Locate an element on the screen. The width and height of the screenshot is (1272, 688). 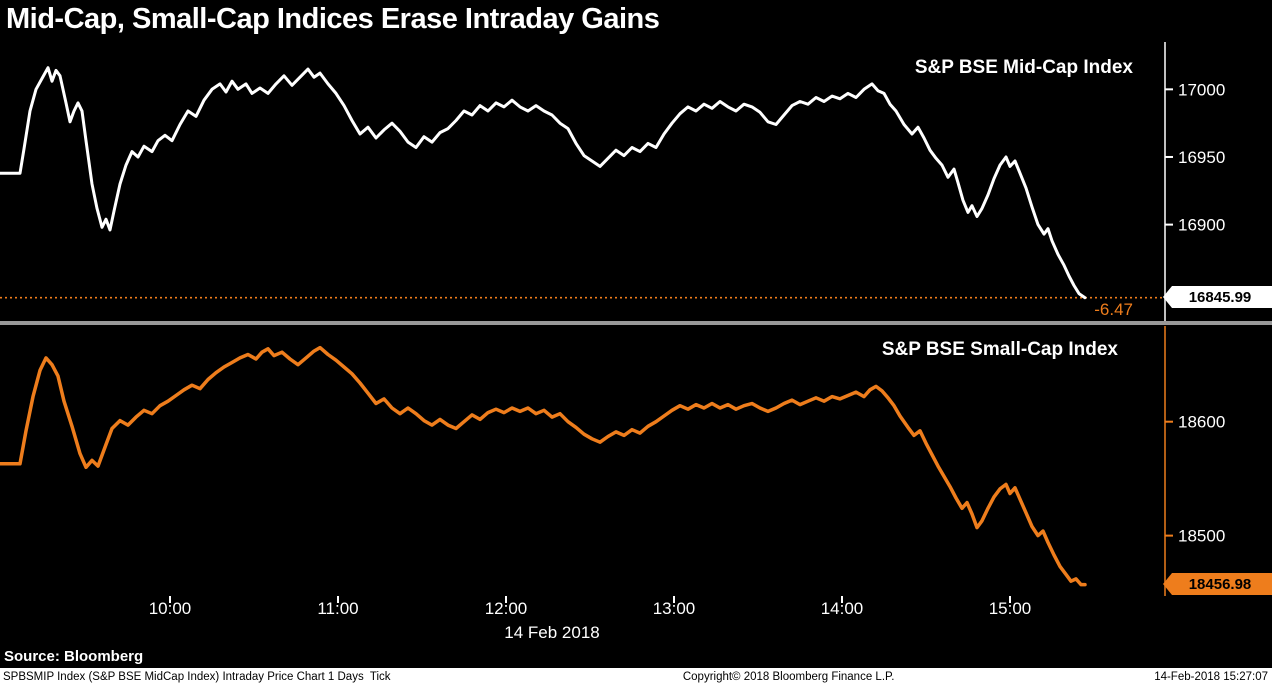
smallcap-series-label: S&P BSE Small-Cap Index is located at coordinates (999, 349).